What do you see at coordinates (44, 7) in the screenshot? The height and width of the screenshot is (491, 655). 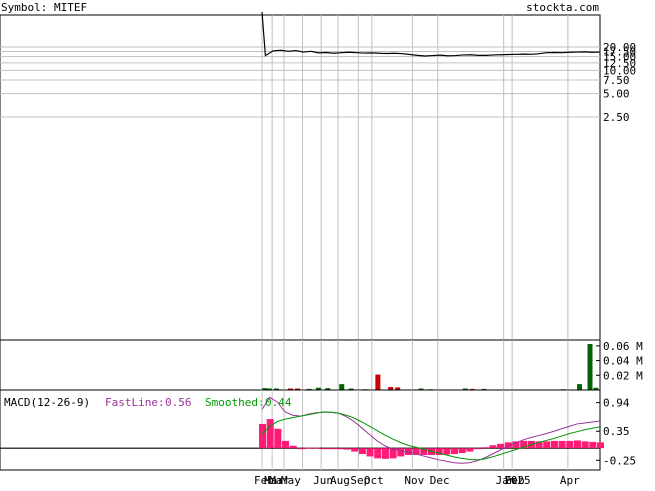 I see `symbol-label: Symbol: MITEF` at bounding box center [44, 7].